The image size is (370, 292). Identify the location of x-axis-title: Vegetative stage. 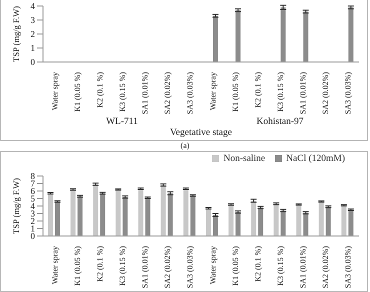
(201, 133).